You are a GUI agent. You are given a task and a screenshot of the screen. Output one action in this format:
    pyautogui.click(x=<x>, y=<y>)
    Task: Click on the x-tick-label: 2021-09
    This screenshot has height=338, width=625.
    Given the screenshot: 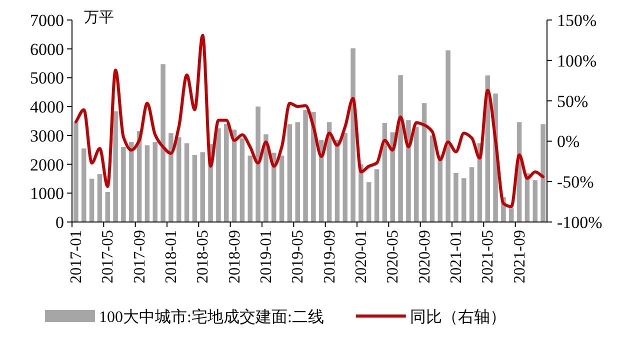 What is the action you would take?
    pyautogui.click(x=519, y=257)
    